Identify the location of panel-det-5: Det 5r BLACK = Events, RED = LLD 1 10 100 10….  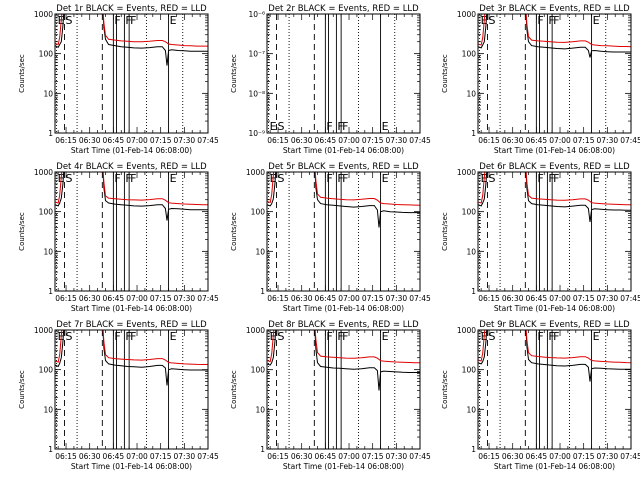
(330, 237).